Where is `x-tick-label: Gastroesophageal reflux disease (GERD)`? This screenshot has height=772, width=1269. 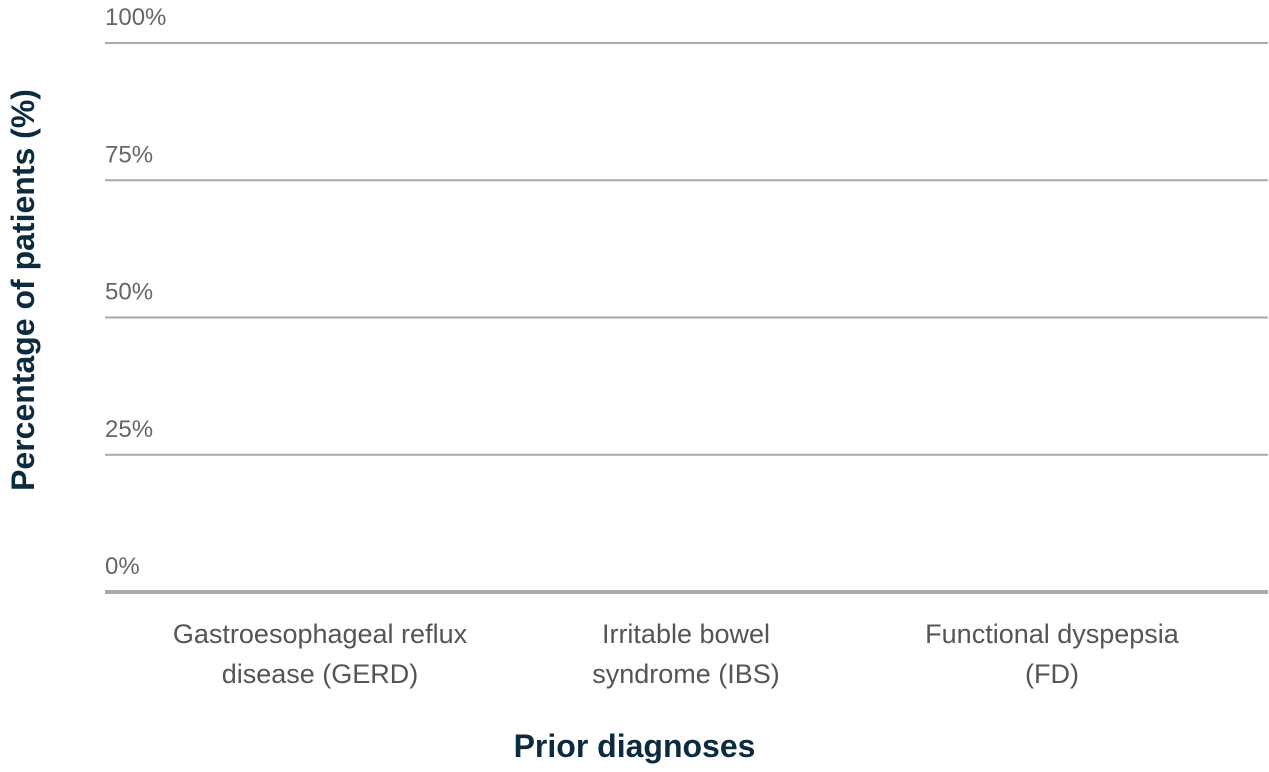 x-tick-label: Gastroesophageal reflux disease (GERD) is located at coordinates (320, 654).